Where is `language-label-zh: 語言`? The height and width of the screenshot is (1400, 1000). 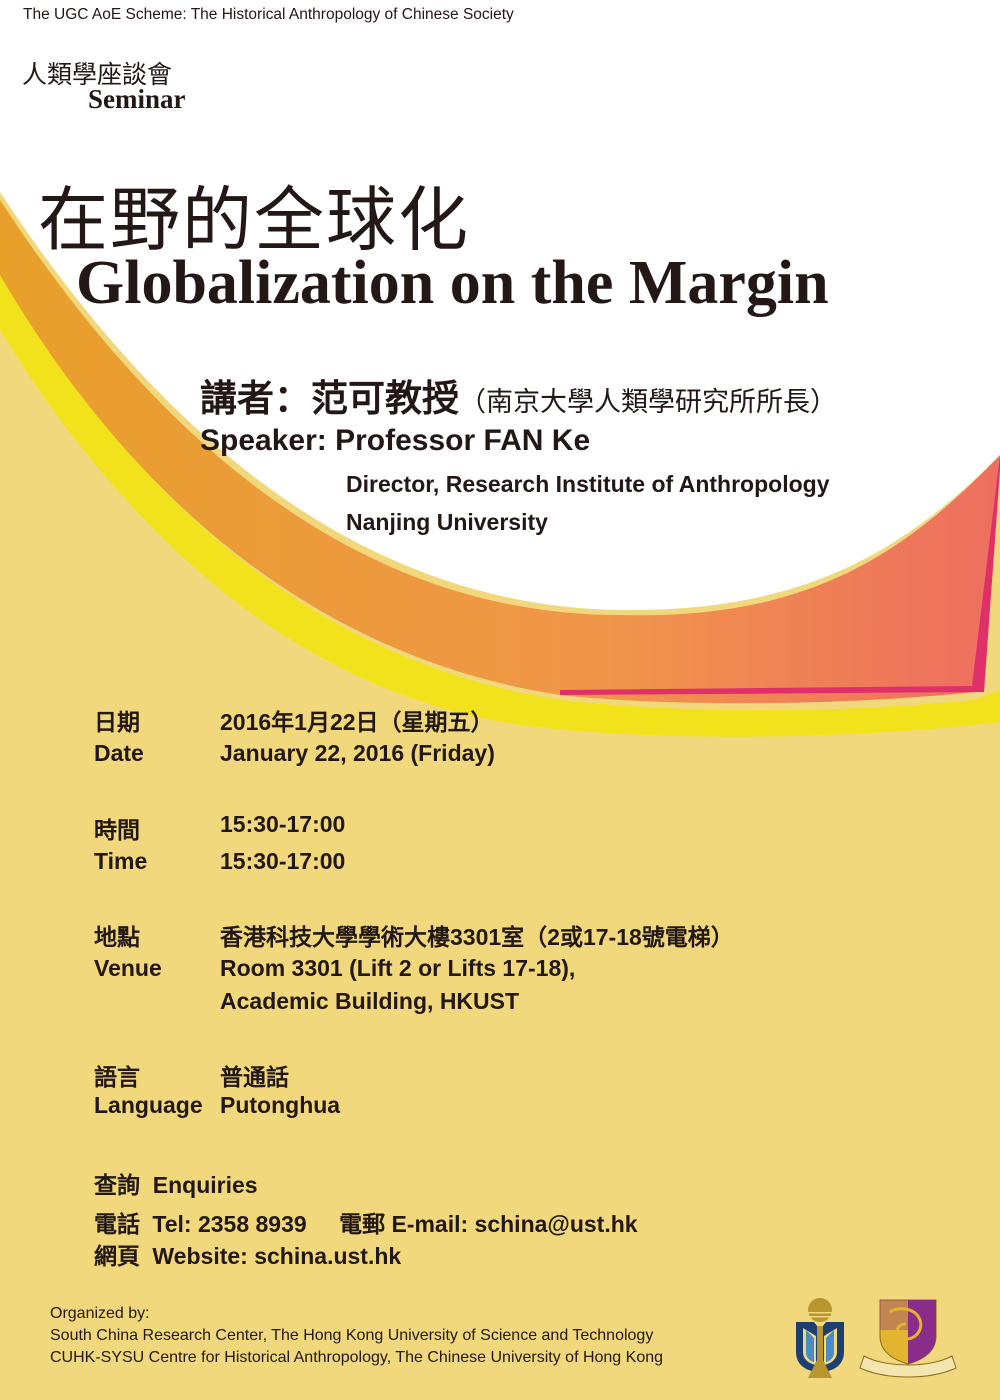
language-label-zh: 語言 is located at coordinates (117, 1077).